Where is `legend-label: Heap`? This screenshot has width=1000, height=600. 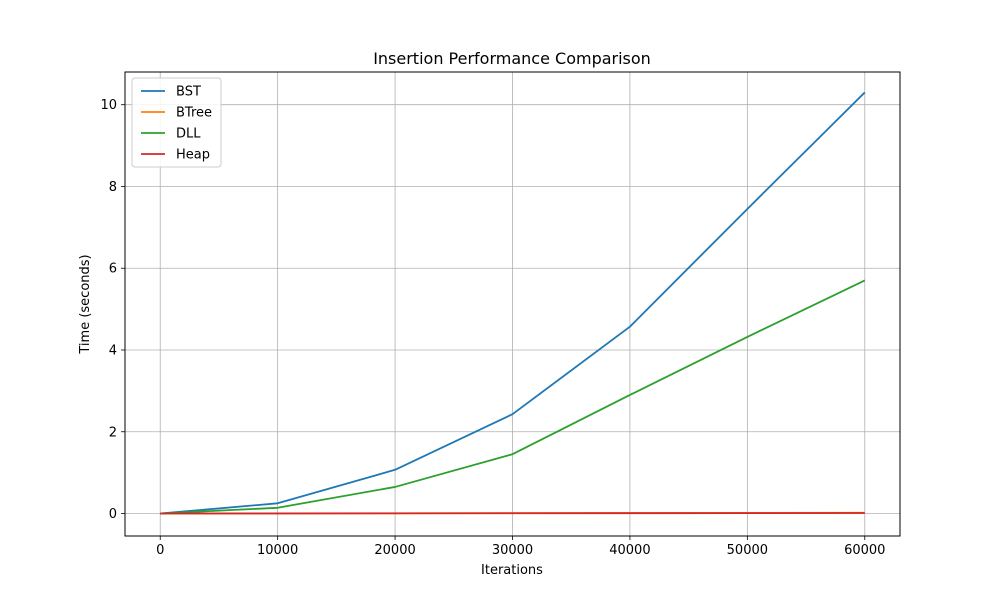 legend-label: Heap is located at coordinates (193, 155).